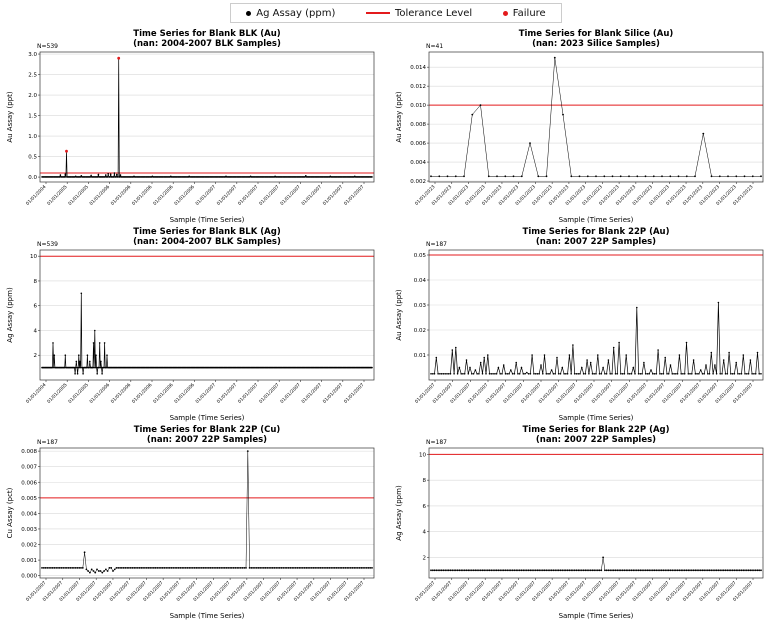 This screenshot has height=622, width=778. Describe the element at coordinates (32, 178) in the screenshot. I see `y-tick-label: 0.0` at that location.